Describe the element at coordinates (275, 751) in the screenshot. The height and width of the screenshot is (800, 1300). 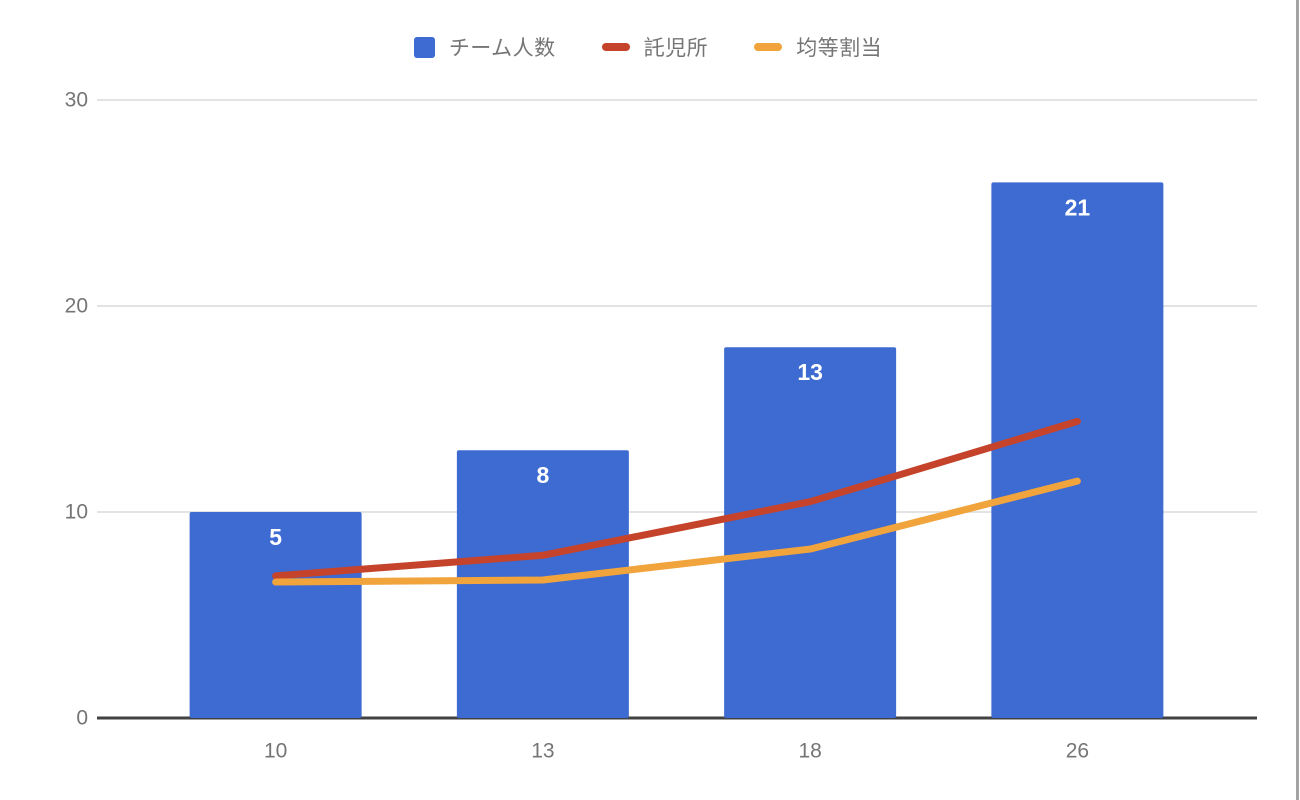
I see `x-axis-tick-label: 10` at that location.